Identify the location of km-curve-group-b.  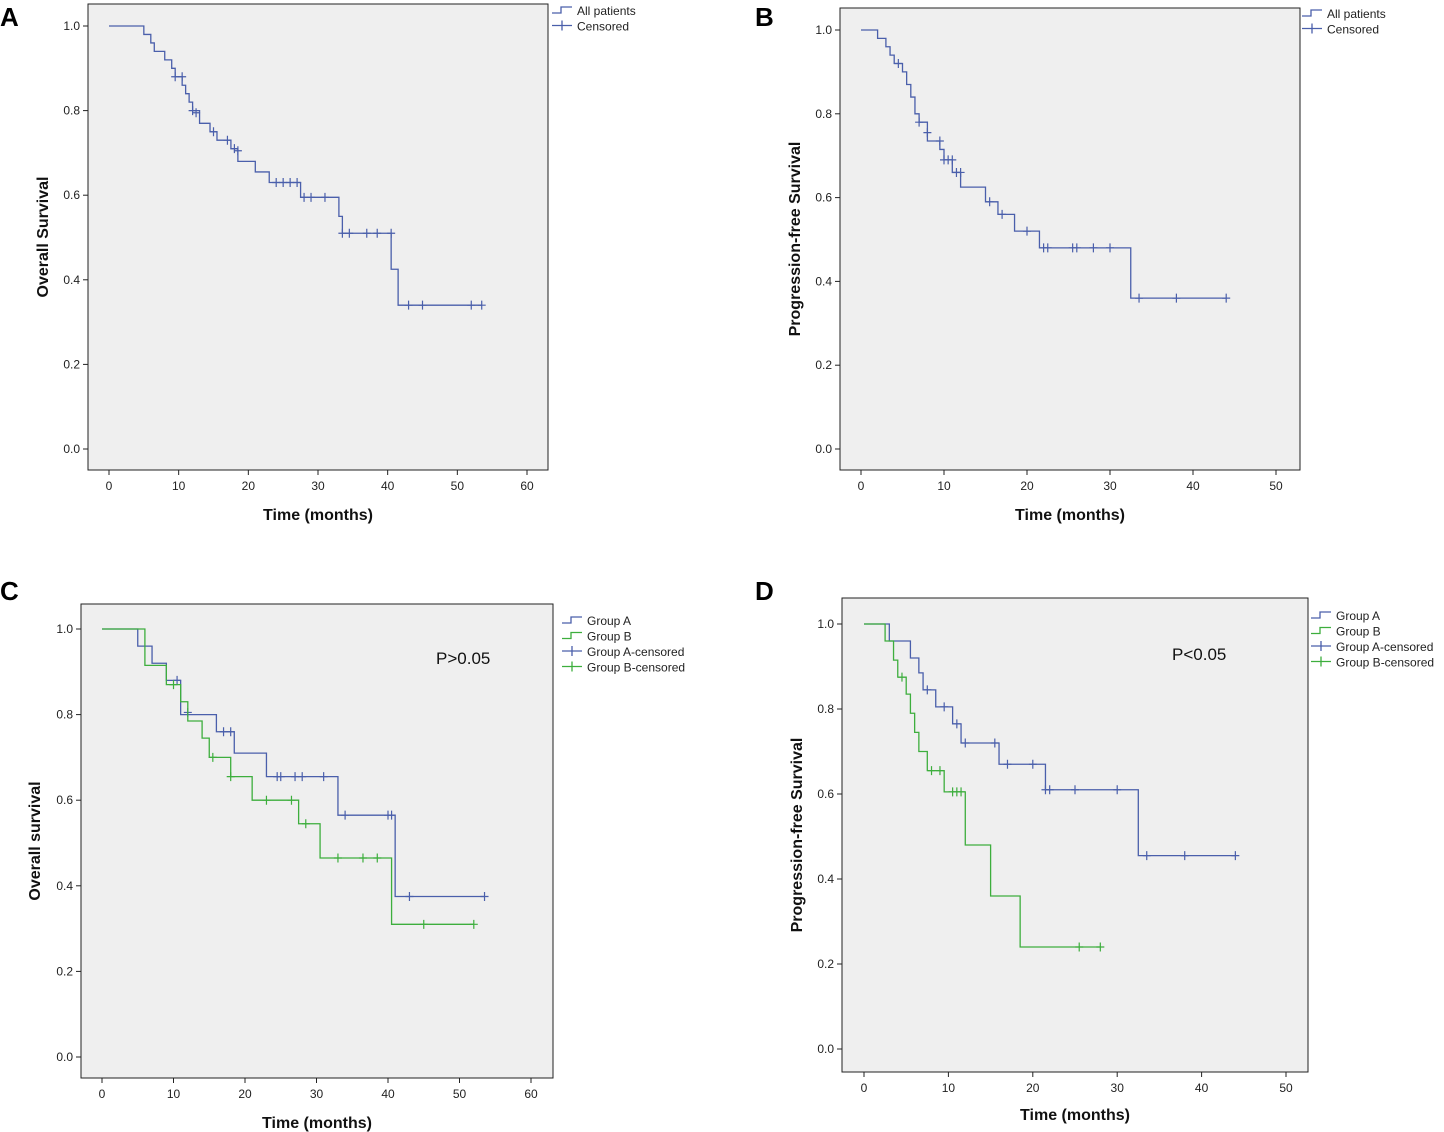
(982, 785).